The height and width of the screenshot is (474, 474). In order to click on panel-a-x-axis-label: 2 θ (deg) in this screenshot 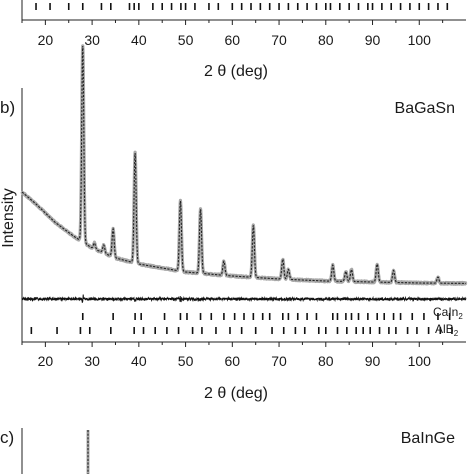, I will do `click(236, 71)`.